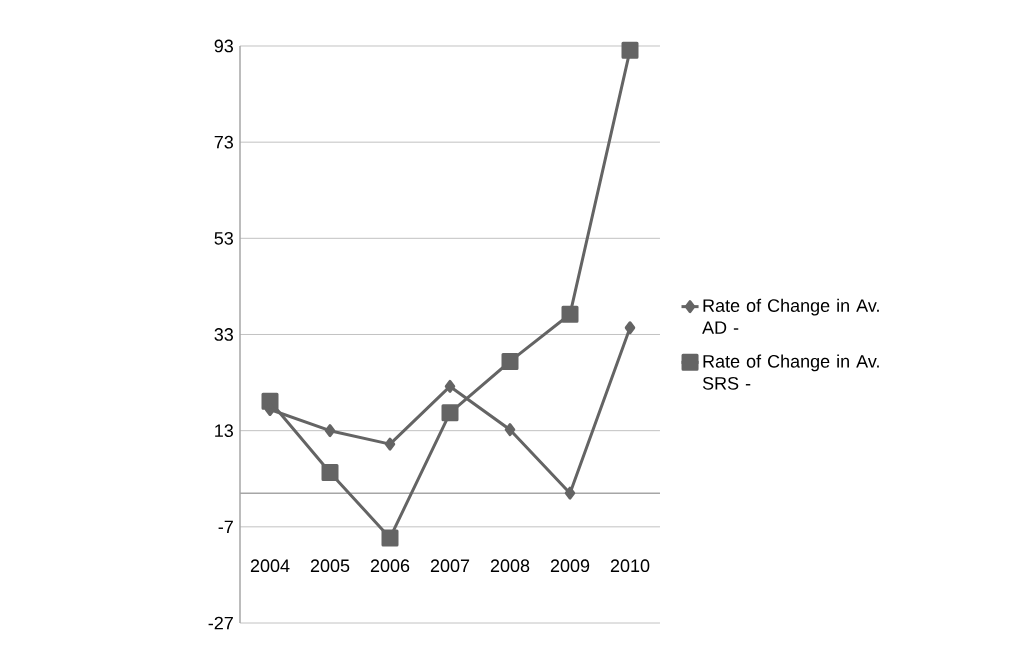  What do you see at coordinates (390, 566) in the screenshot?
I see `x-tick-label: 2006` at bounding box center [390, 566].